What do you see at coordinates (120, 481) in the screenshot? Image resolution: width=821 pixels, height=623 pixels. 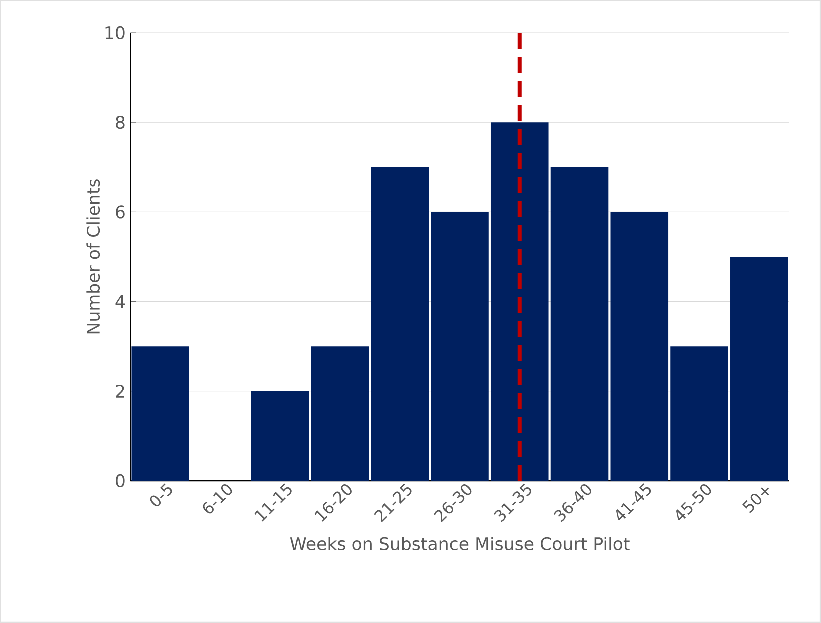 I see `y-tick-label: 0` at bounding box center [120, 481].